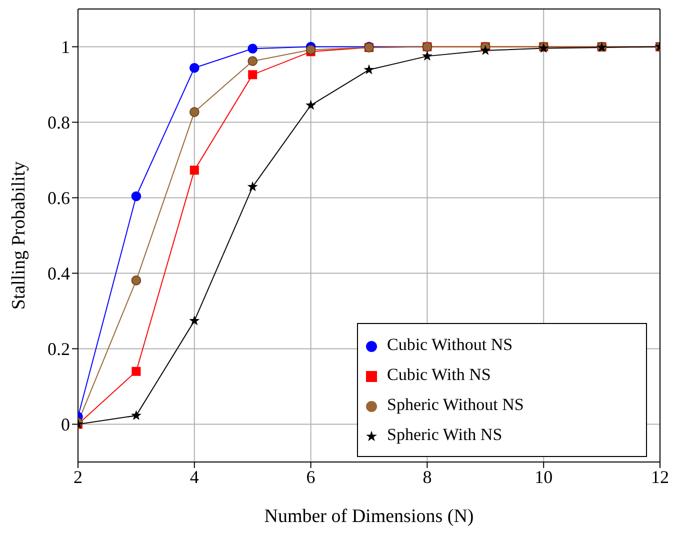 Image resolution: width=681 pixels, height=548 pixels. I want to click on x-tick-label: 10, so click(543, 476).